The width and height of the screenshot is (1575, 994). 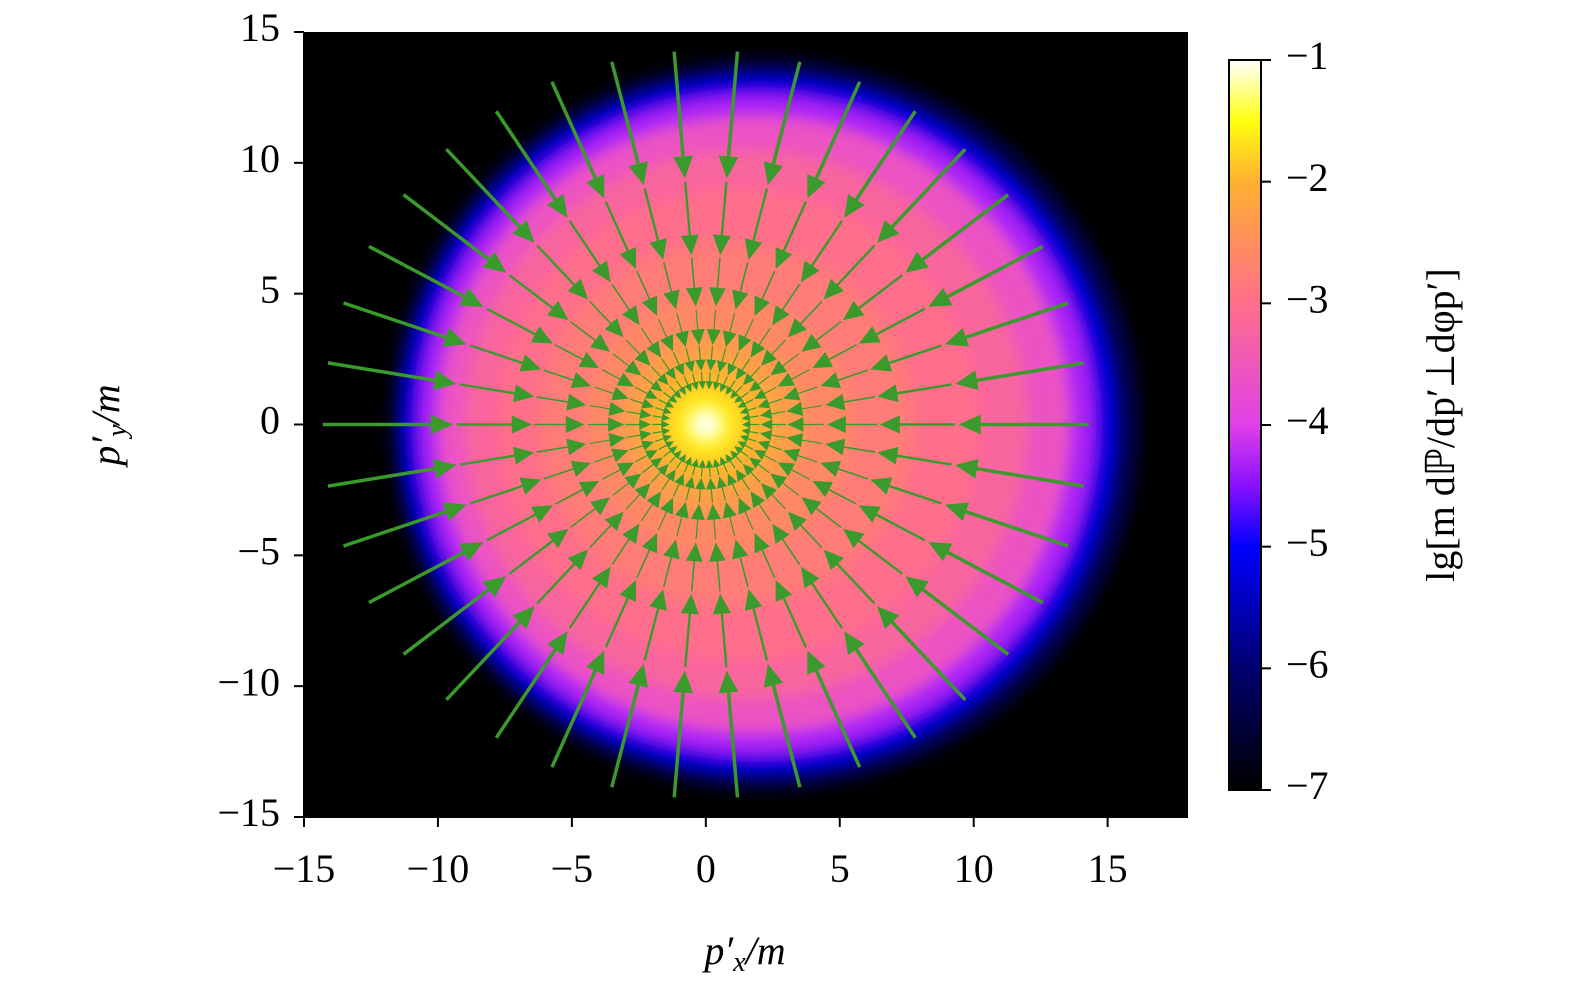 I want to click on x-tick-label: −15, so click(x=304, y=868).